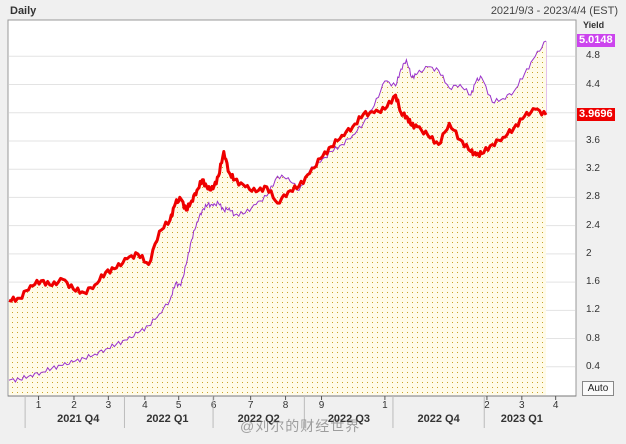 The width and height of the screenshot is (626, 444). I want to click on y-tick-label: 4.8, so click(593, 56).